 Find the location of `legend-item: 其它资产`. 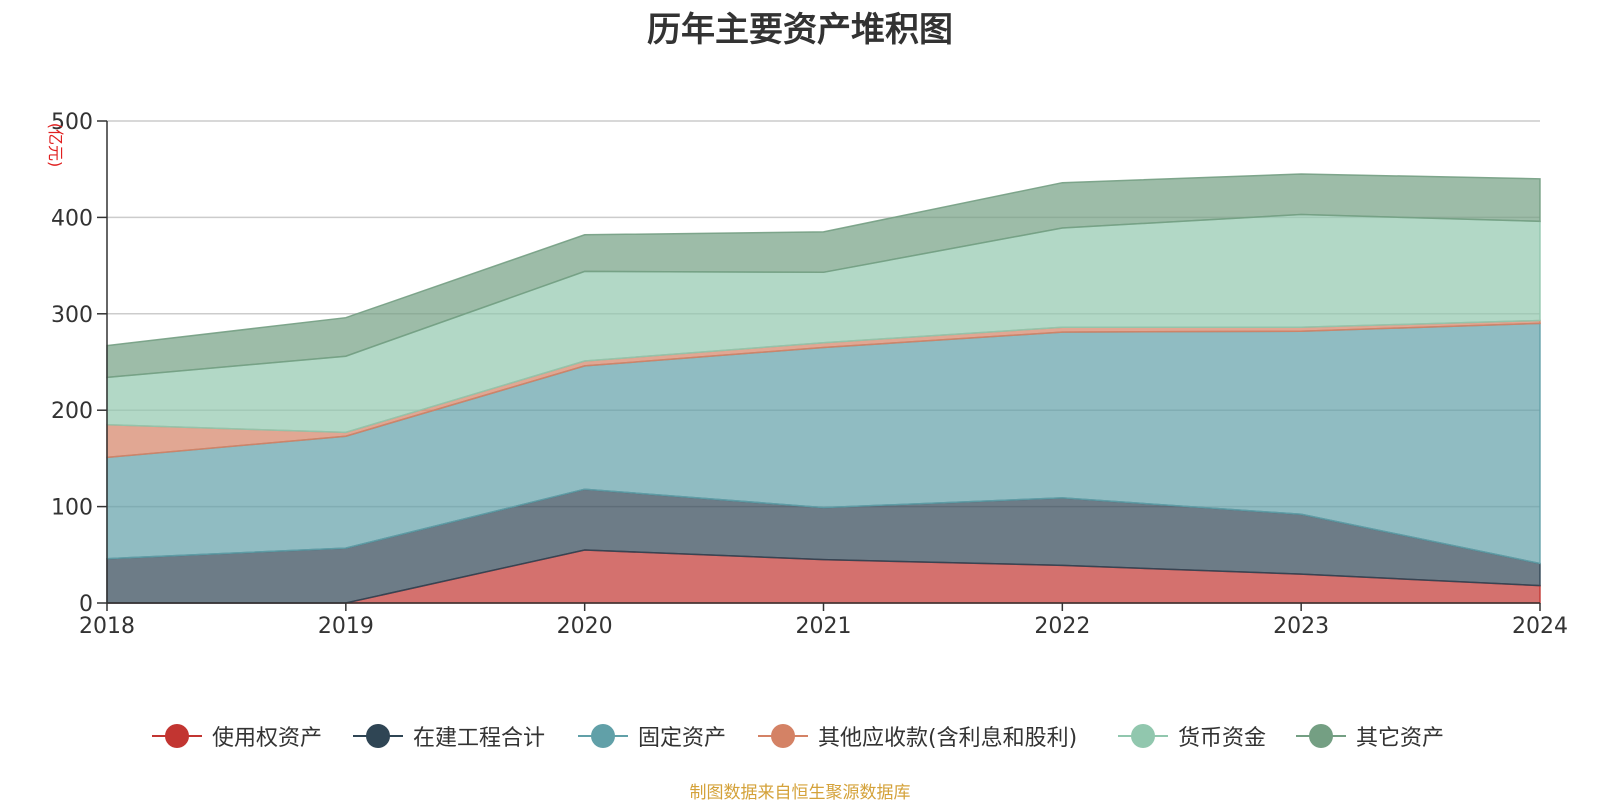

legend-item: 其它资产 is located at coordinates (1370, 736).